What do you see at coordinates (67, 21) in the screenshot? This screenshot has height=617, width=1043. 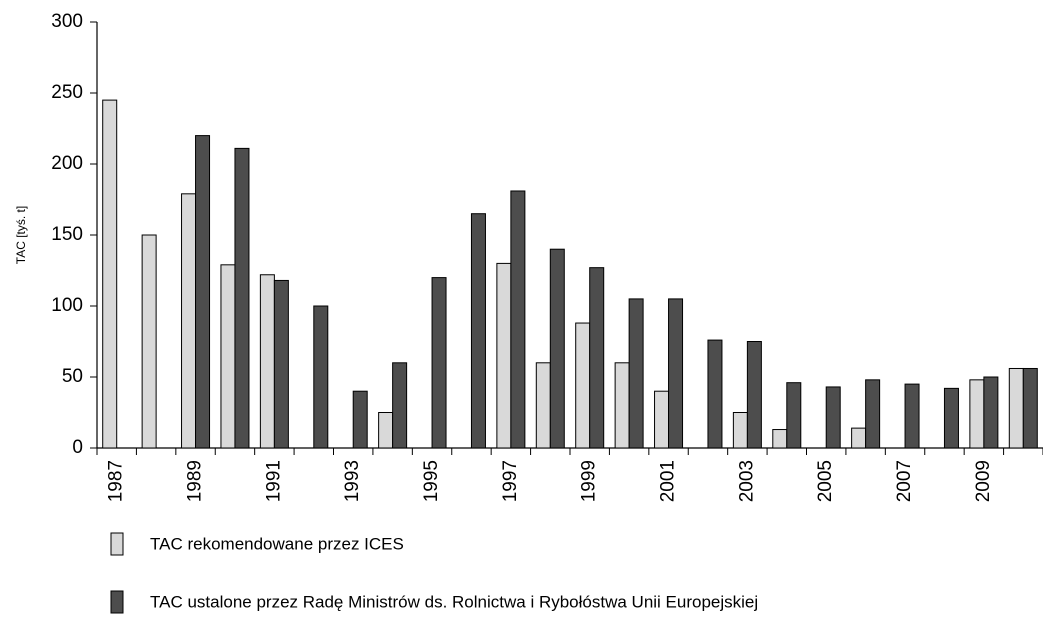 I see `y-tick-label: 300` at bounding box center [67, 21].